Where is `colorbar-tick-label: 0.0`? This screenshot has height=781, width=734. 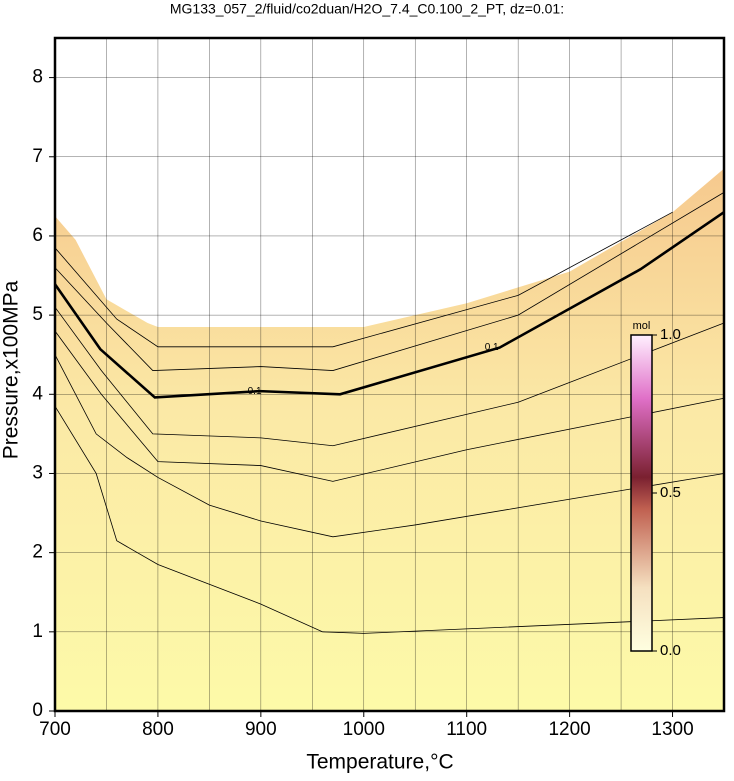
colorbar-tick-label: 0.0 is located at coordinates (670, 650).